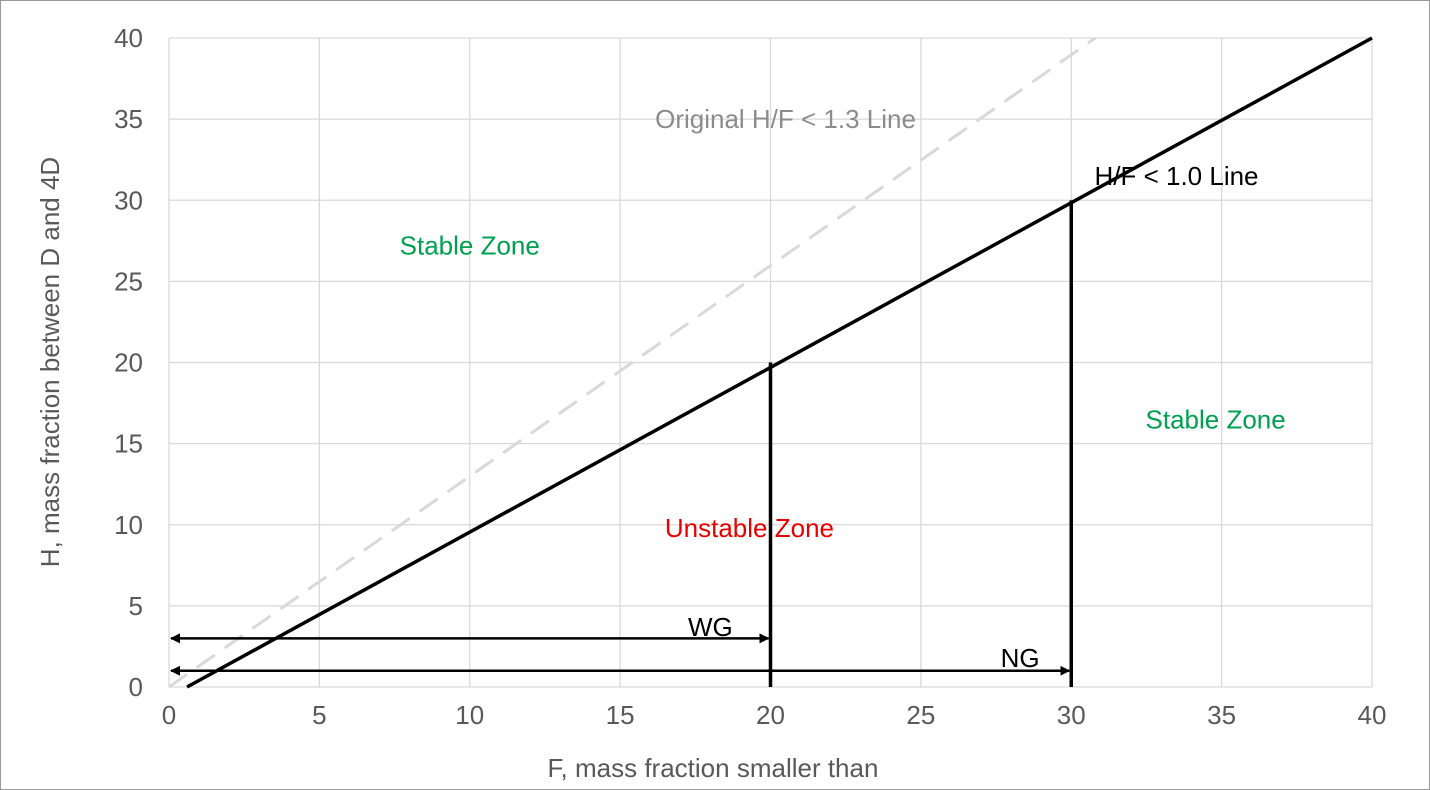 Image resolution: width=1430 pixels, height=790 pixels. What do you see at coordinates (1221, 715) in the screenshot?
I see `x-tick-label: 35` at bounding box center [1221, 715].